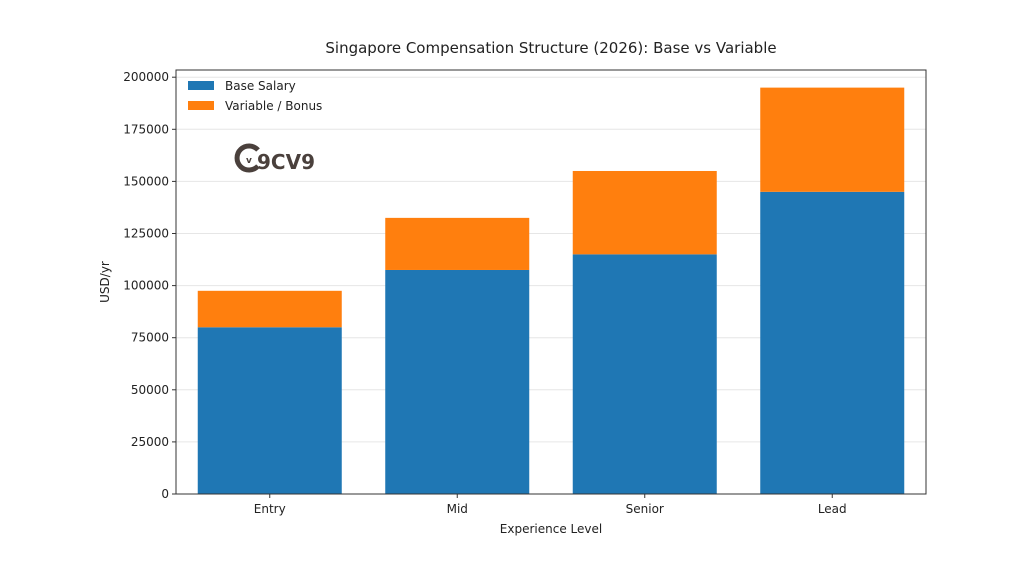 The image size is (1024, 576). Describe the element at coordinates (150, 442) in the screenshot. I see `y-tick-label: 25000` at that location.